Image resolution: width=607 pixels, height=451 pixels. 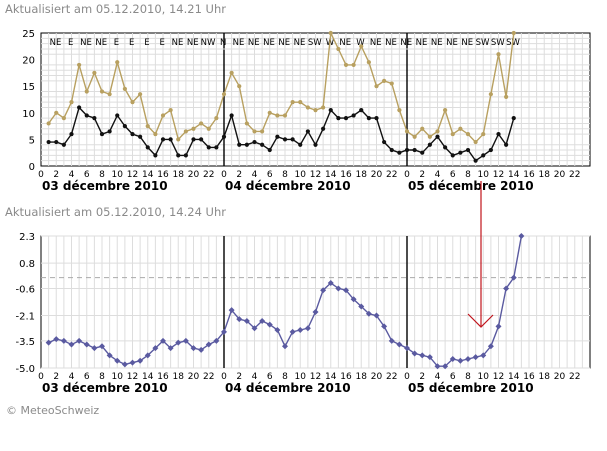 What do you see at coordinates (115, 212) in the screenshot?
I see `pressure-chart-updated-text: Aktualisiert am 05.12.2010, 14.24 Uhr` at bounding box center [115, 212].